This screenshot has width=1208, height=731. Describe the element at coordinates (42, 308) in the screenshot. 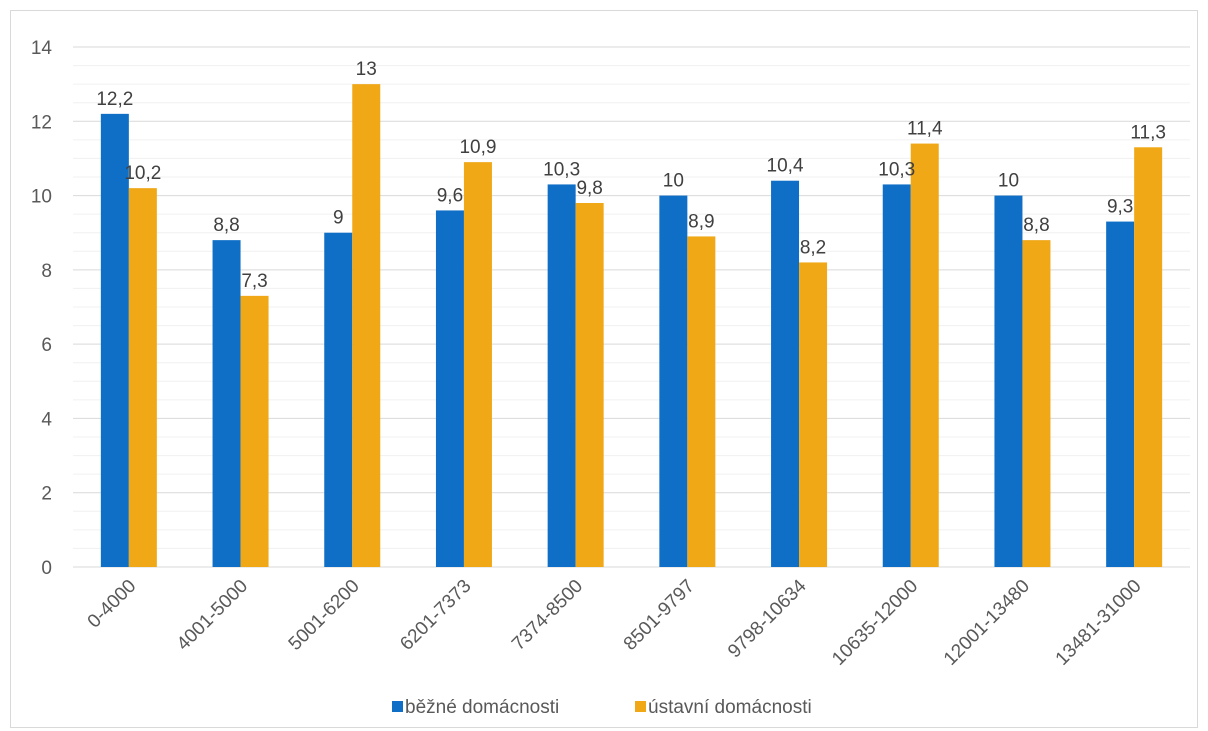

I see `y-axis-ticks: 0 2 4 6 8 10 12 14` at that location.